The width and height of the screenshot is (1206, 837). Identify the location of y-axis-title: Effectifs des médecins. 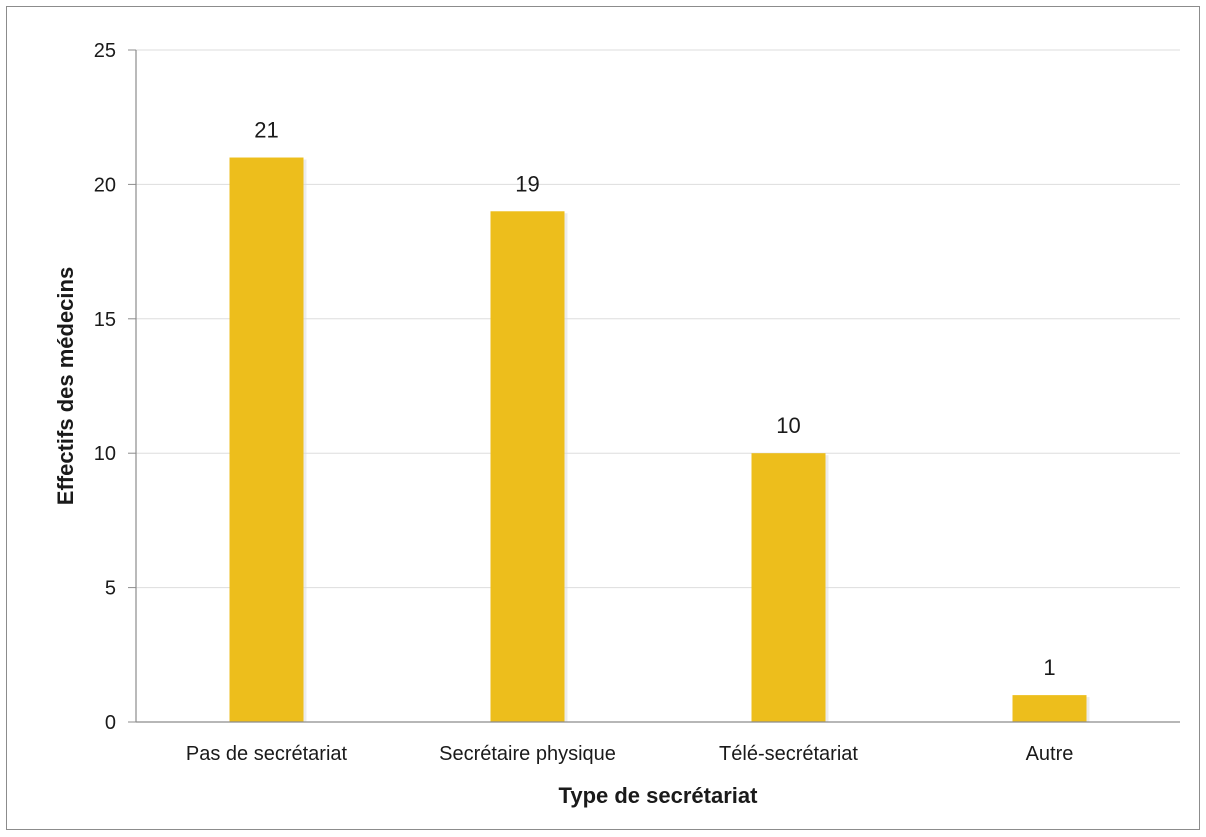
(65, 386).